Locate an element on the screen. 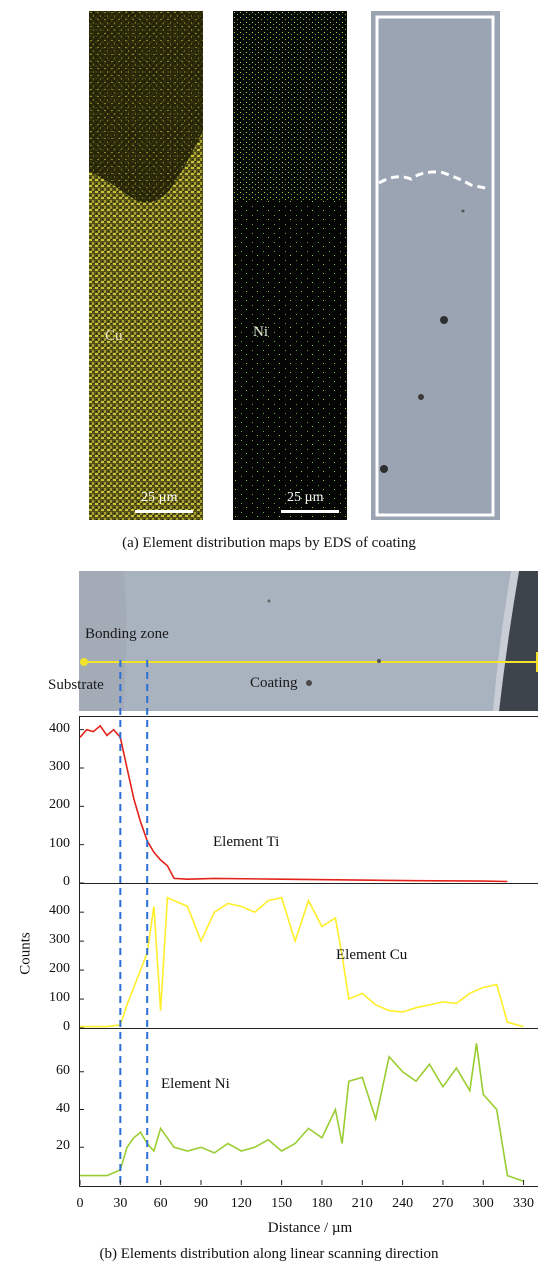 This screenshot has width=538, height=1273. x-axis-label: Distance / µm is located at coordinates (310, 1228).